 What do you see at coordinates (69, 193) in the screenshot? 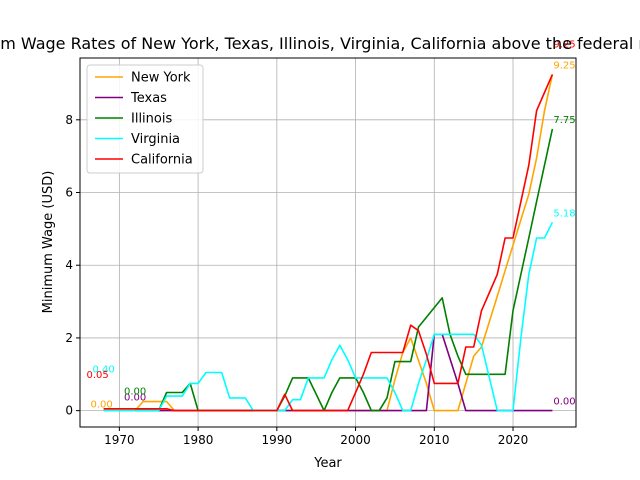
I see `y-tick-label: 6` at bounding box center [69, 193].